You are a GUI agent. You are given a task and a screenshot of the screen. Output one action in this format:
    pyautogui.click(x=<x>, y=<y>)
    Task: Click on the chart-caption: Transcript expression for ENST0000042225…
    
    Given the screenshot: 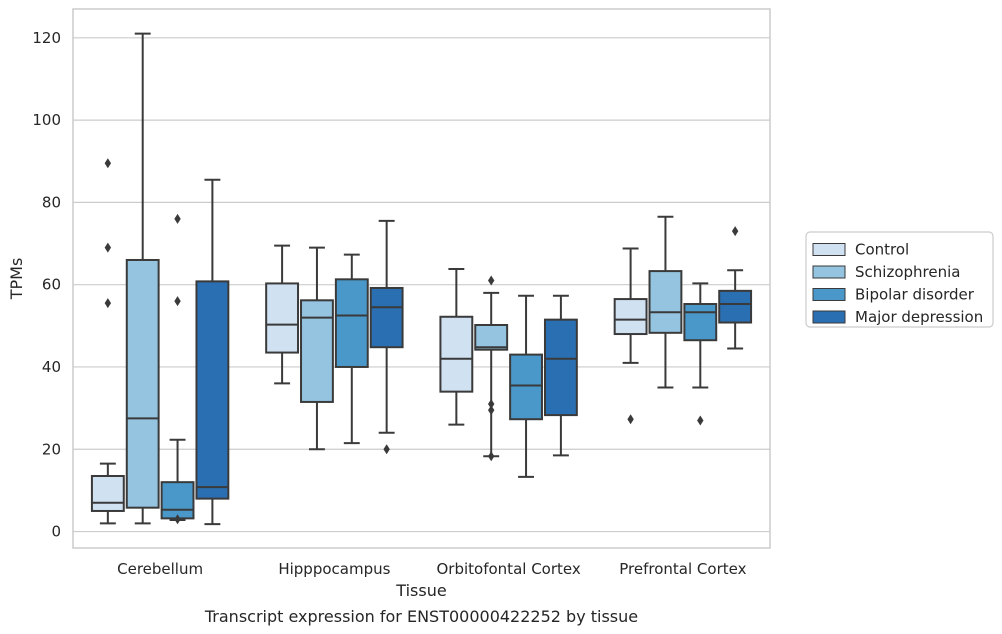 What is the action you would take?
    pyautogui.click(x=421, y=616)
    